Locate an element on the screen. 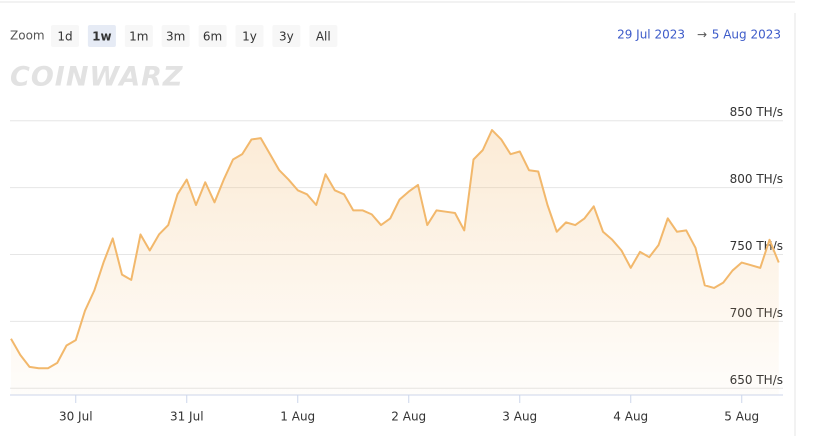  zoom-button-label: 1y is located at coordinates (249, 37).